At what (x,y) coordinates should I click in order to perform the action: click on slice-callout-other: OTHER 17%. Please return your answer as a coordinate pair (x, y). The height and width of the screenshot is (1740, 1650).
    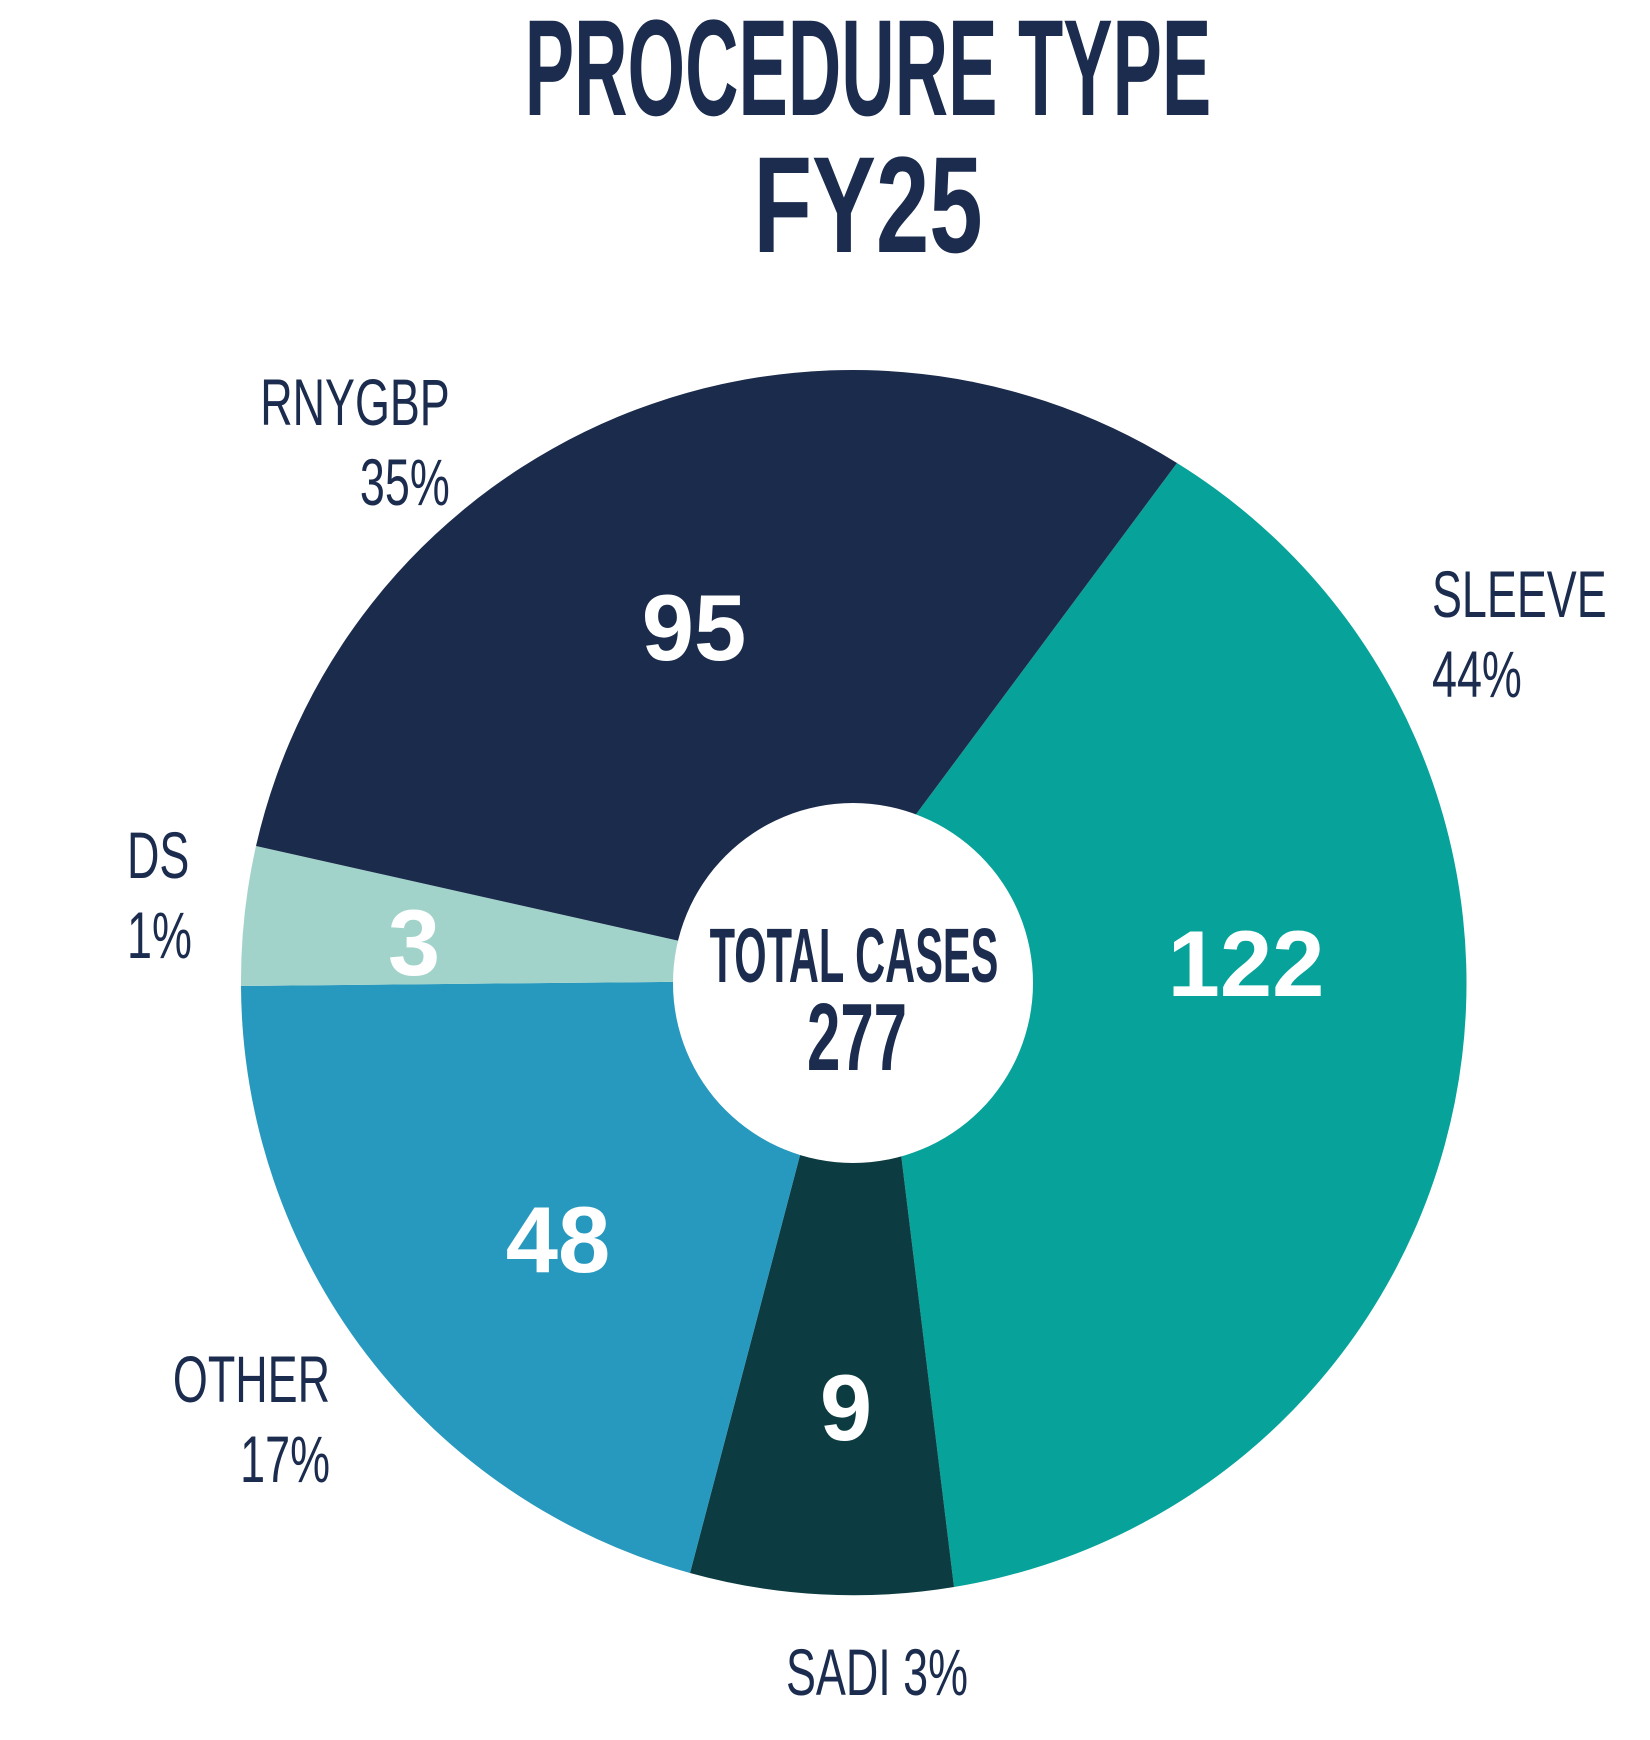
    Looking at the image, I should click on (251, 1419).